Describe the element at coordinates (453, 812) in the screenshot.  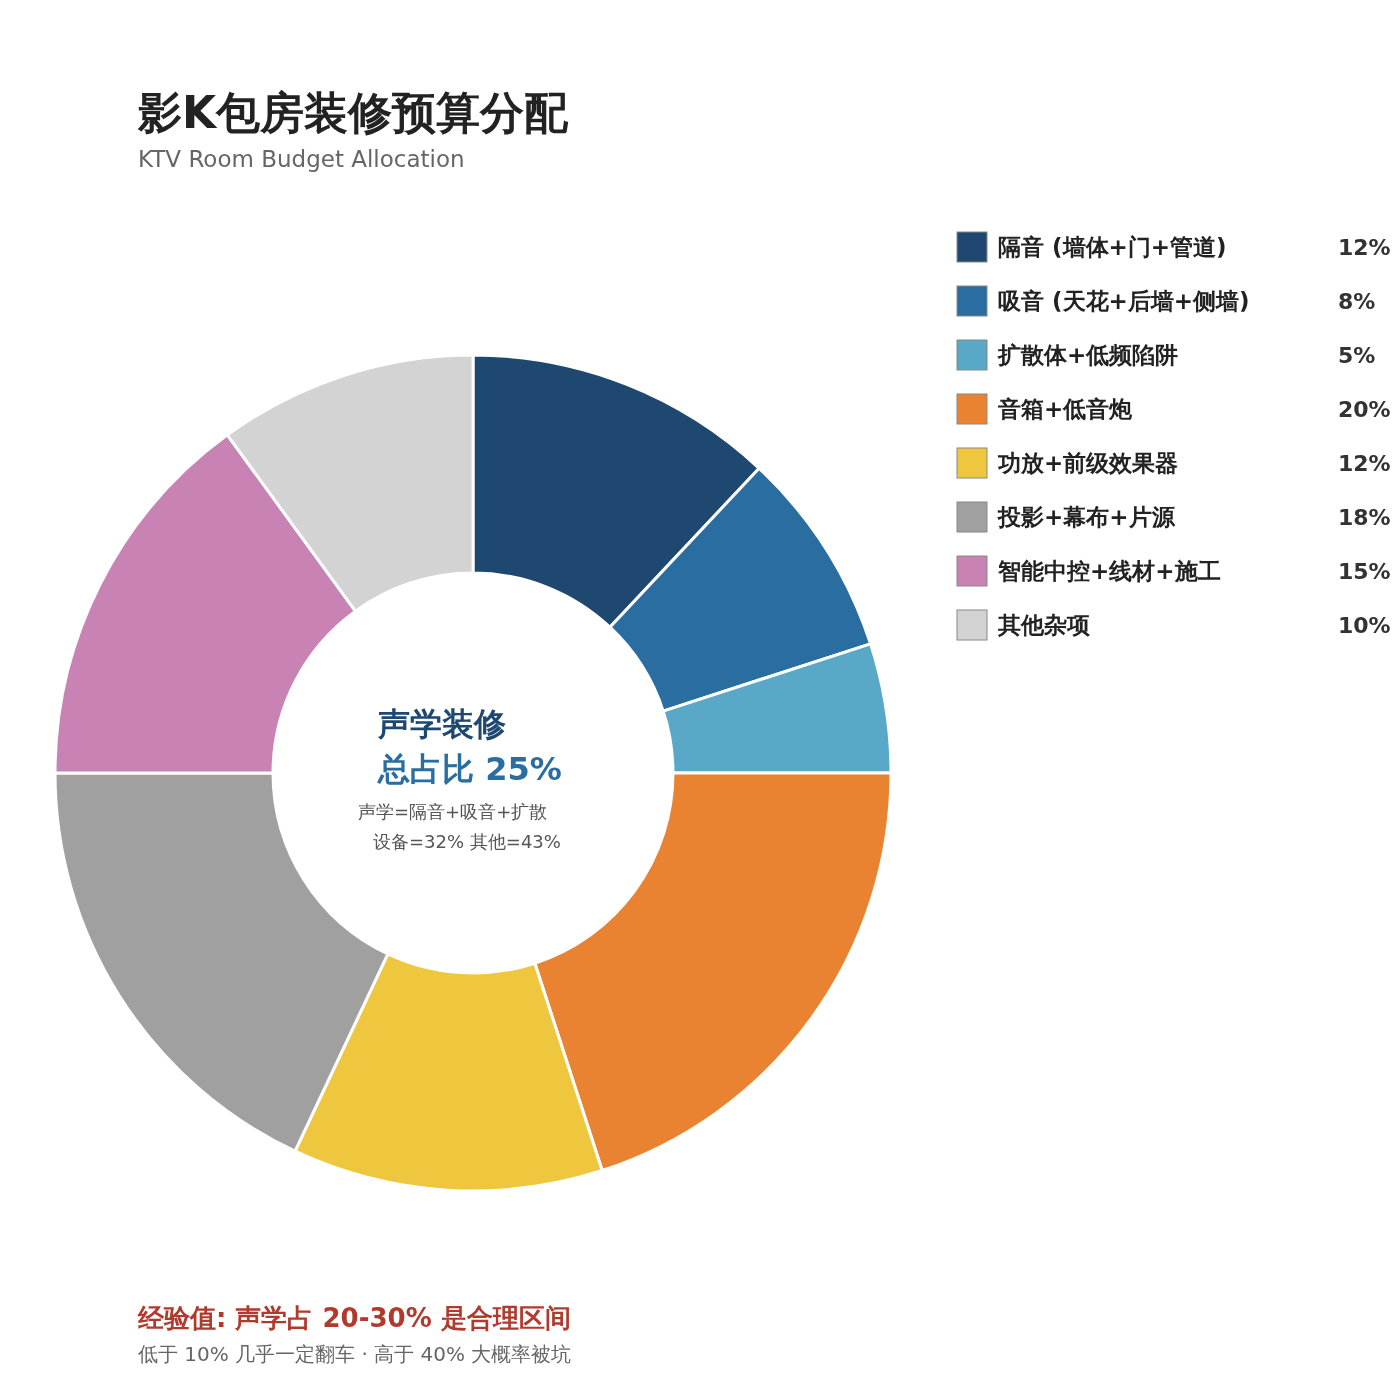
I see `text: 声学=隔音+吸音+扩散` at that location.